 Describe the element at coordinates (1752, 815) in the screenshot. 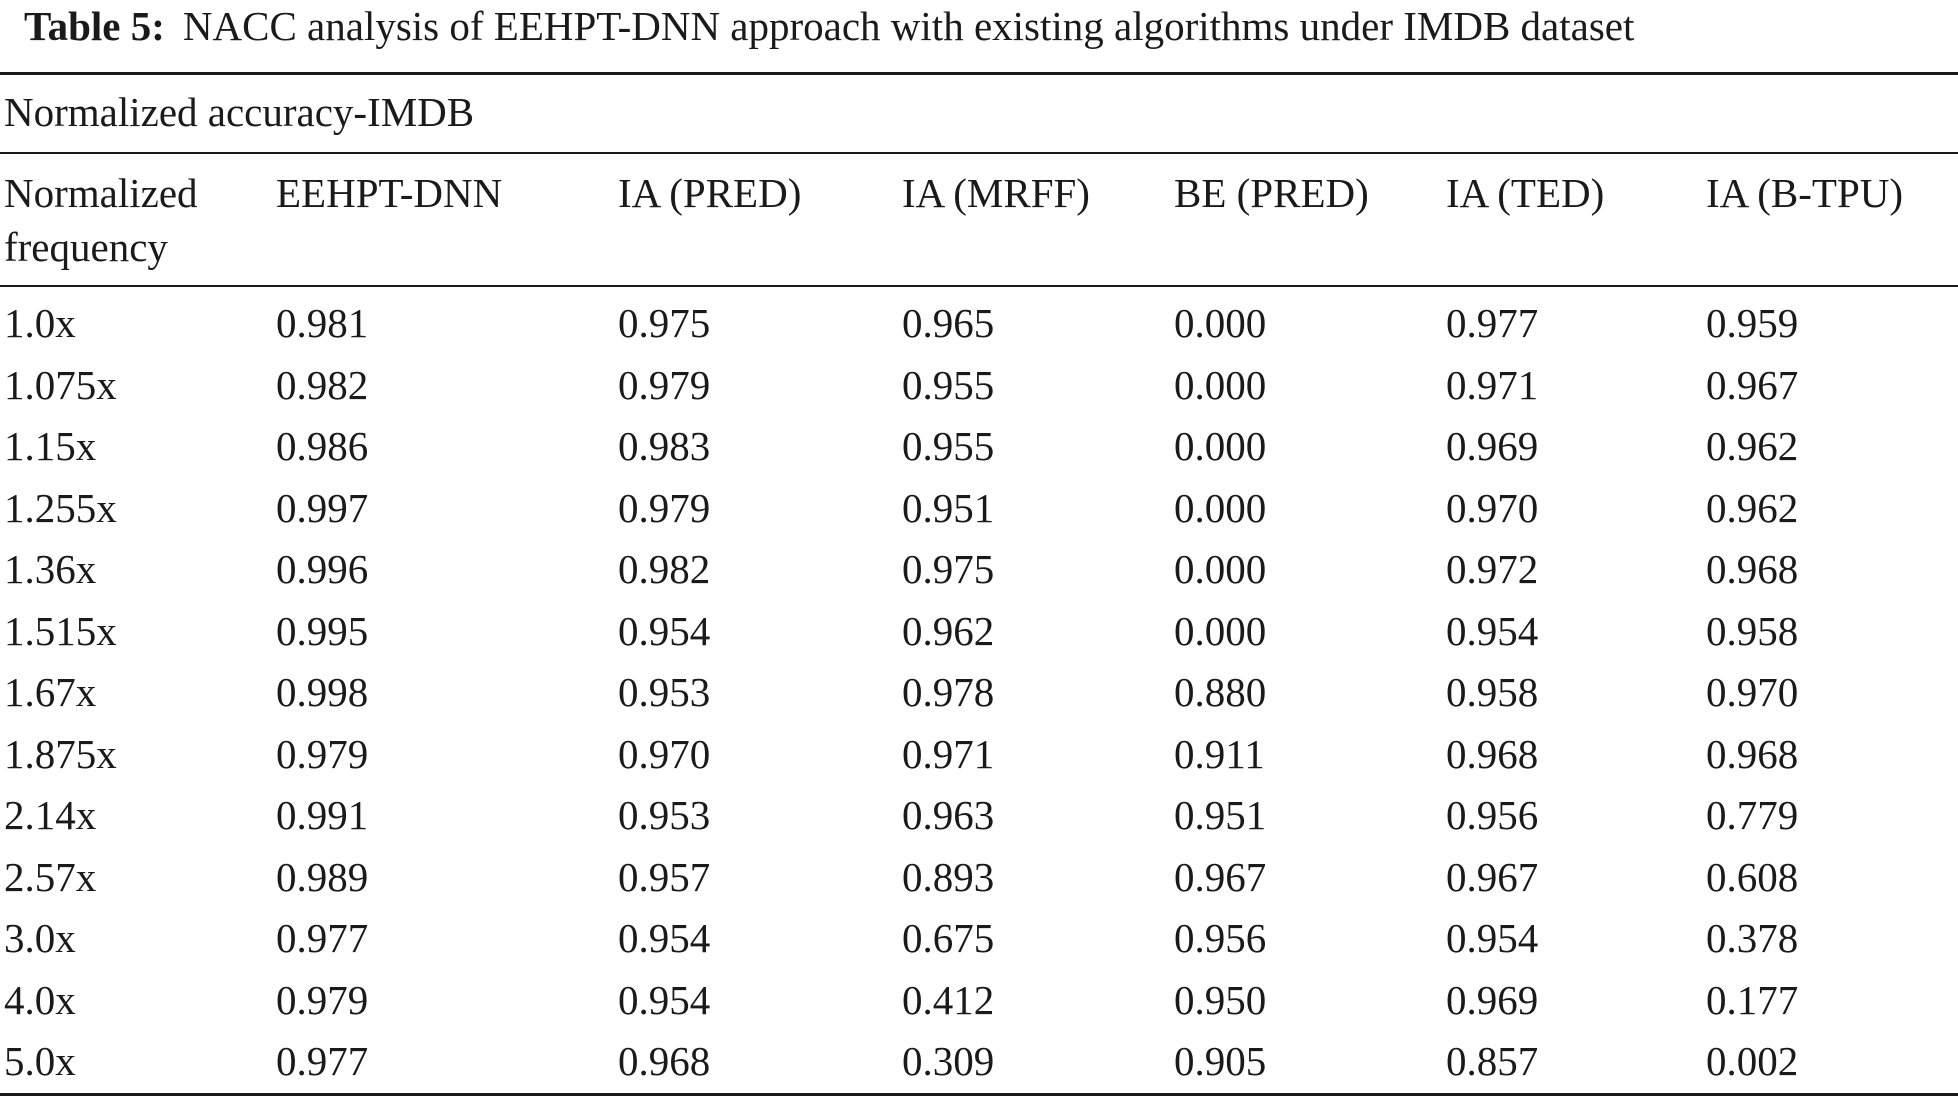

I see `cell-ia-btpu: 0.779` at that location.